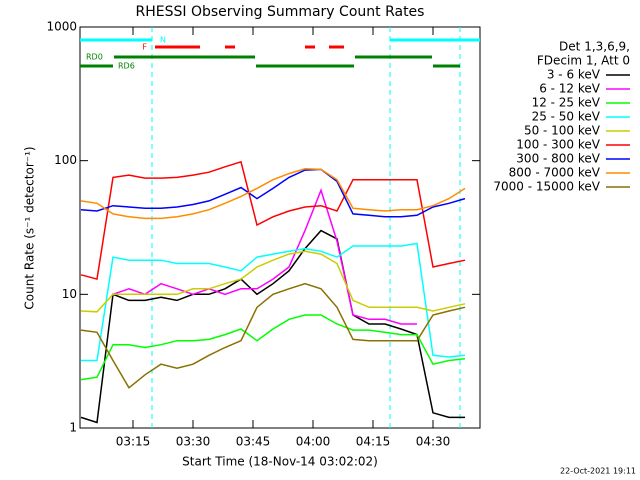  What do you see at coordinates (583, 61) in the screenshot?
I see `legend-header: FDecim 1, Att 0` at bounding box center [583, 61].